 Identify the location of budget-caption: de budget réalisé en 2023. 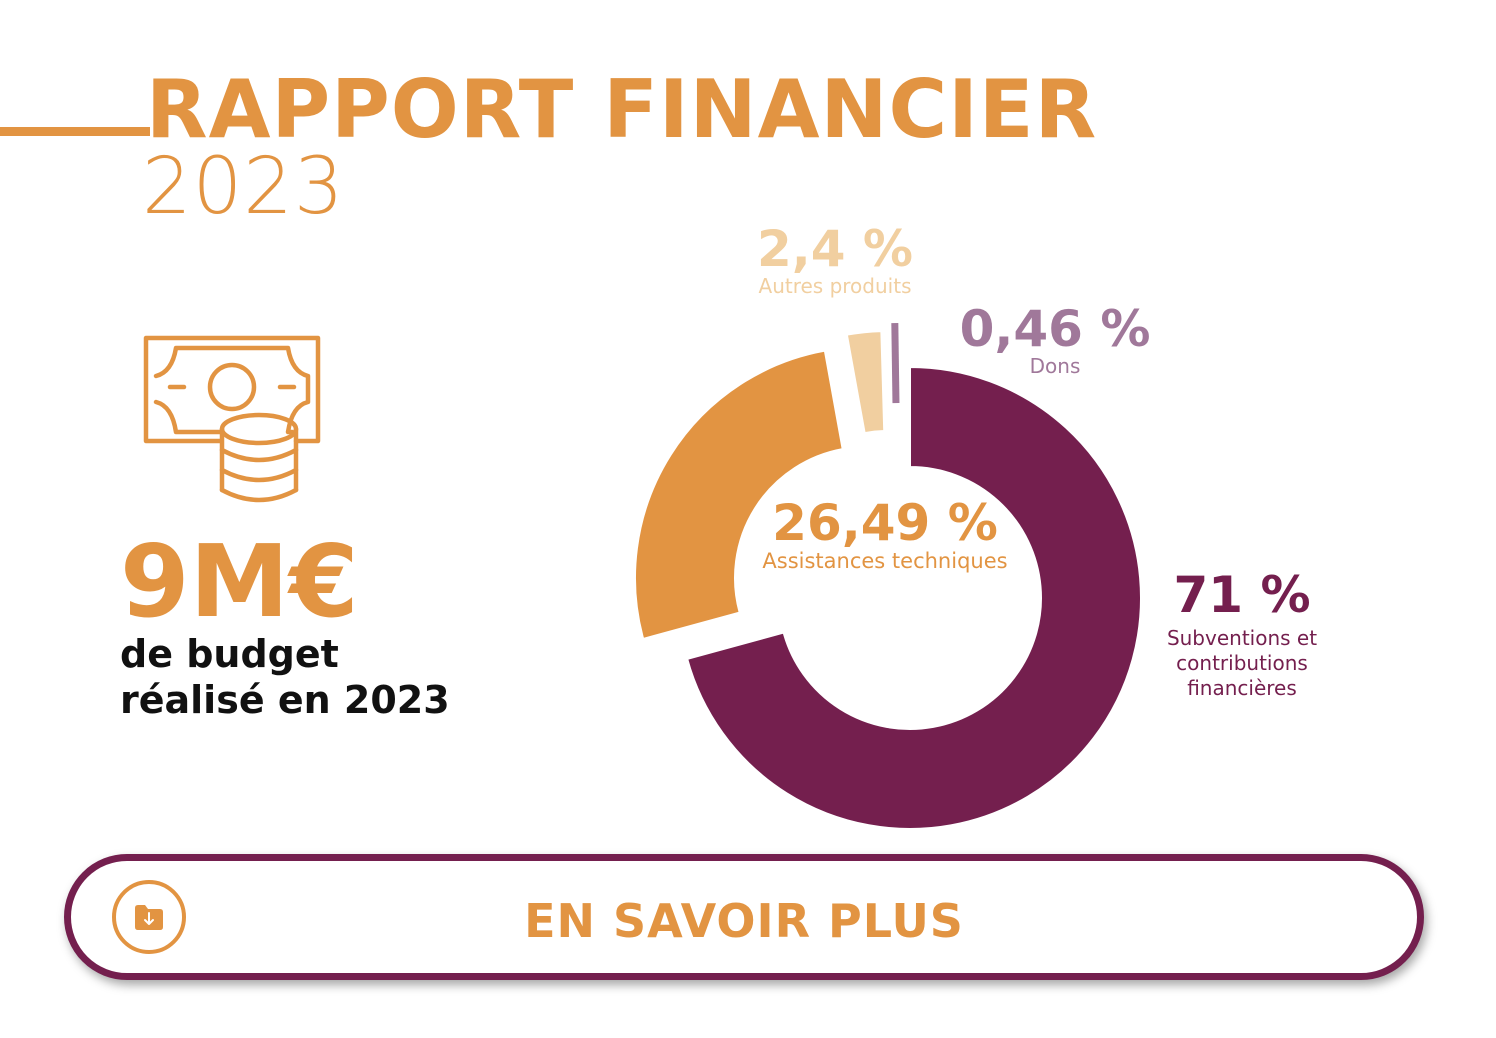
(285, 677).